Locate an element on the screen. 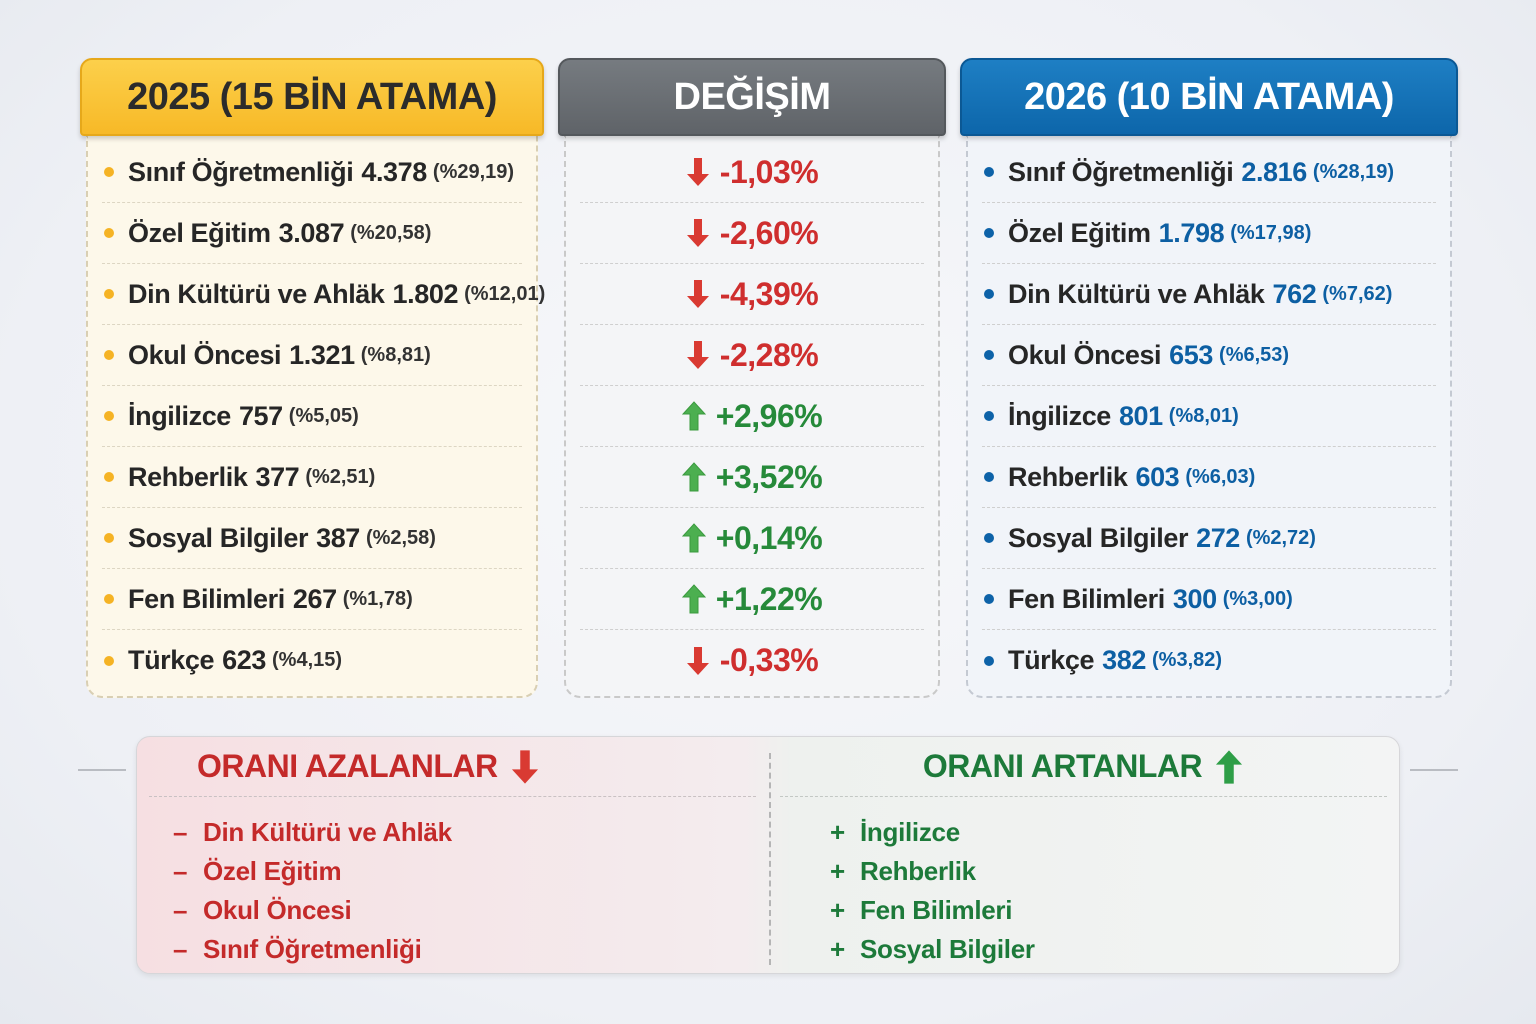 Image resolution: width=1536 pixels, height=1024 pixels. summary-decreased-title: ORANI AZALANLAR is located at coordinates (452, 767).